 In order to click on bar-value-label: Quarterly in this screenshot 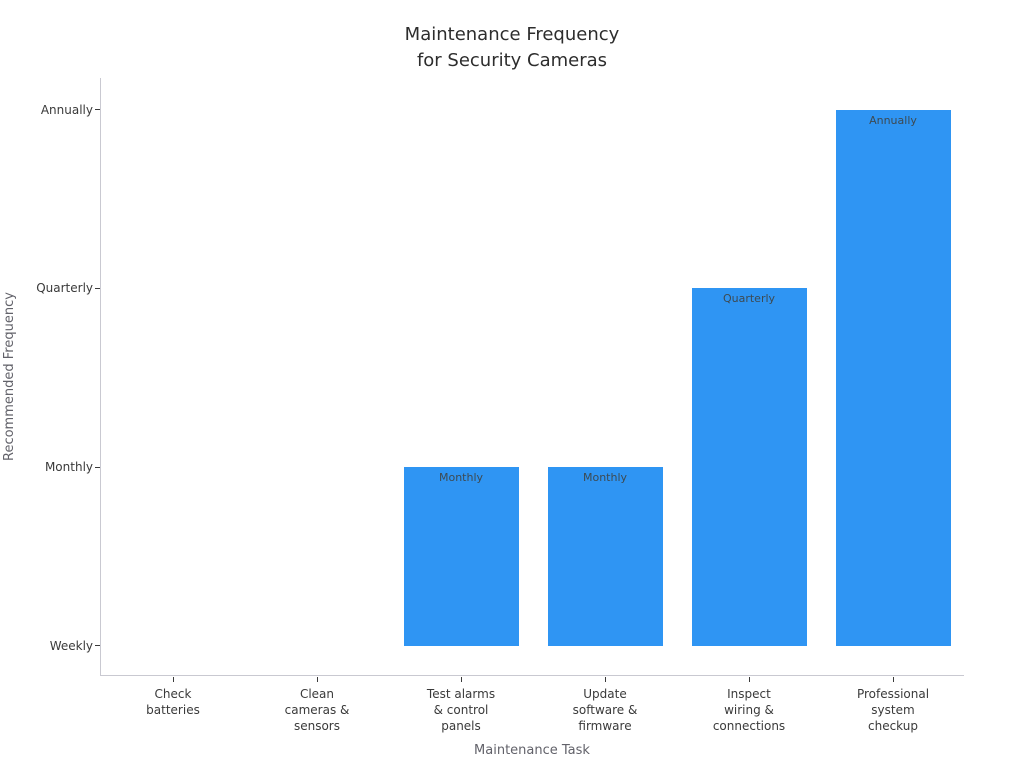, I will do `click(749, 299)`.